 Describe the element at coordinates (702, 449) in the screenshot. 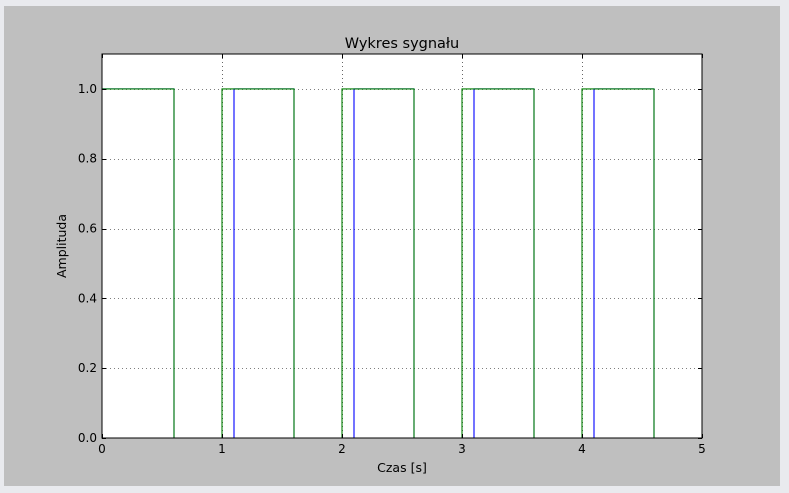

I see `x-tick-label: 5` at that location.